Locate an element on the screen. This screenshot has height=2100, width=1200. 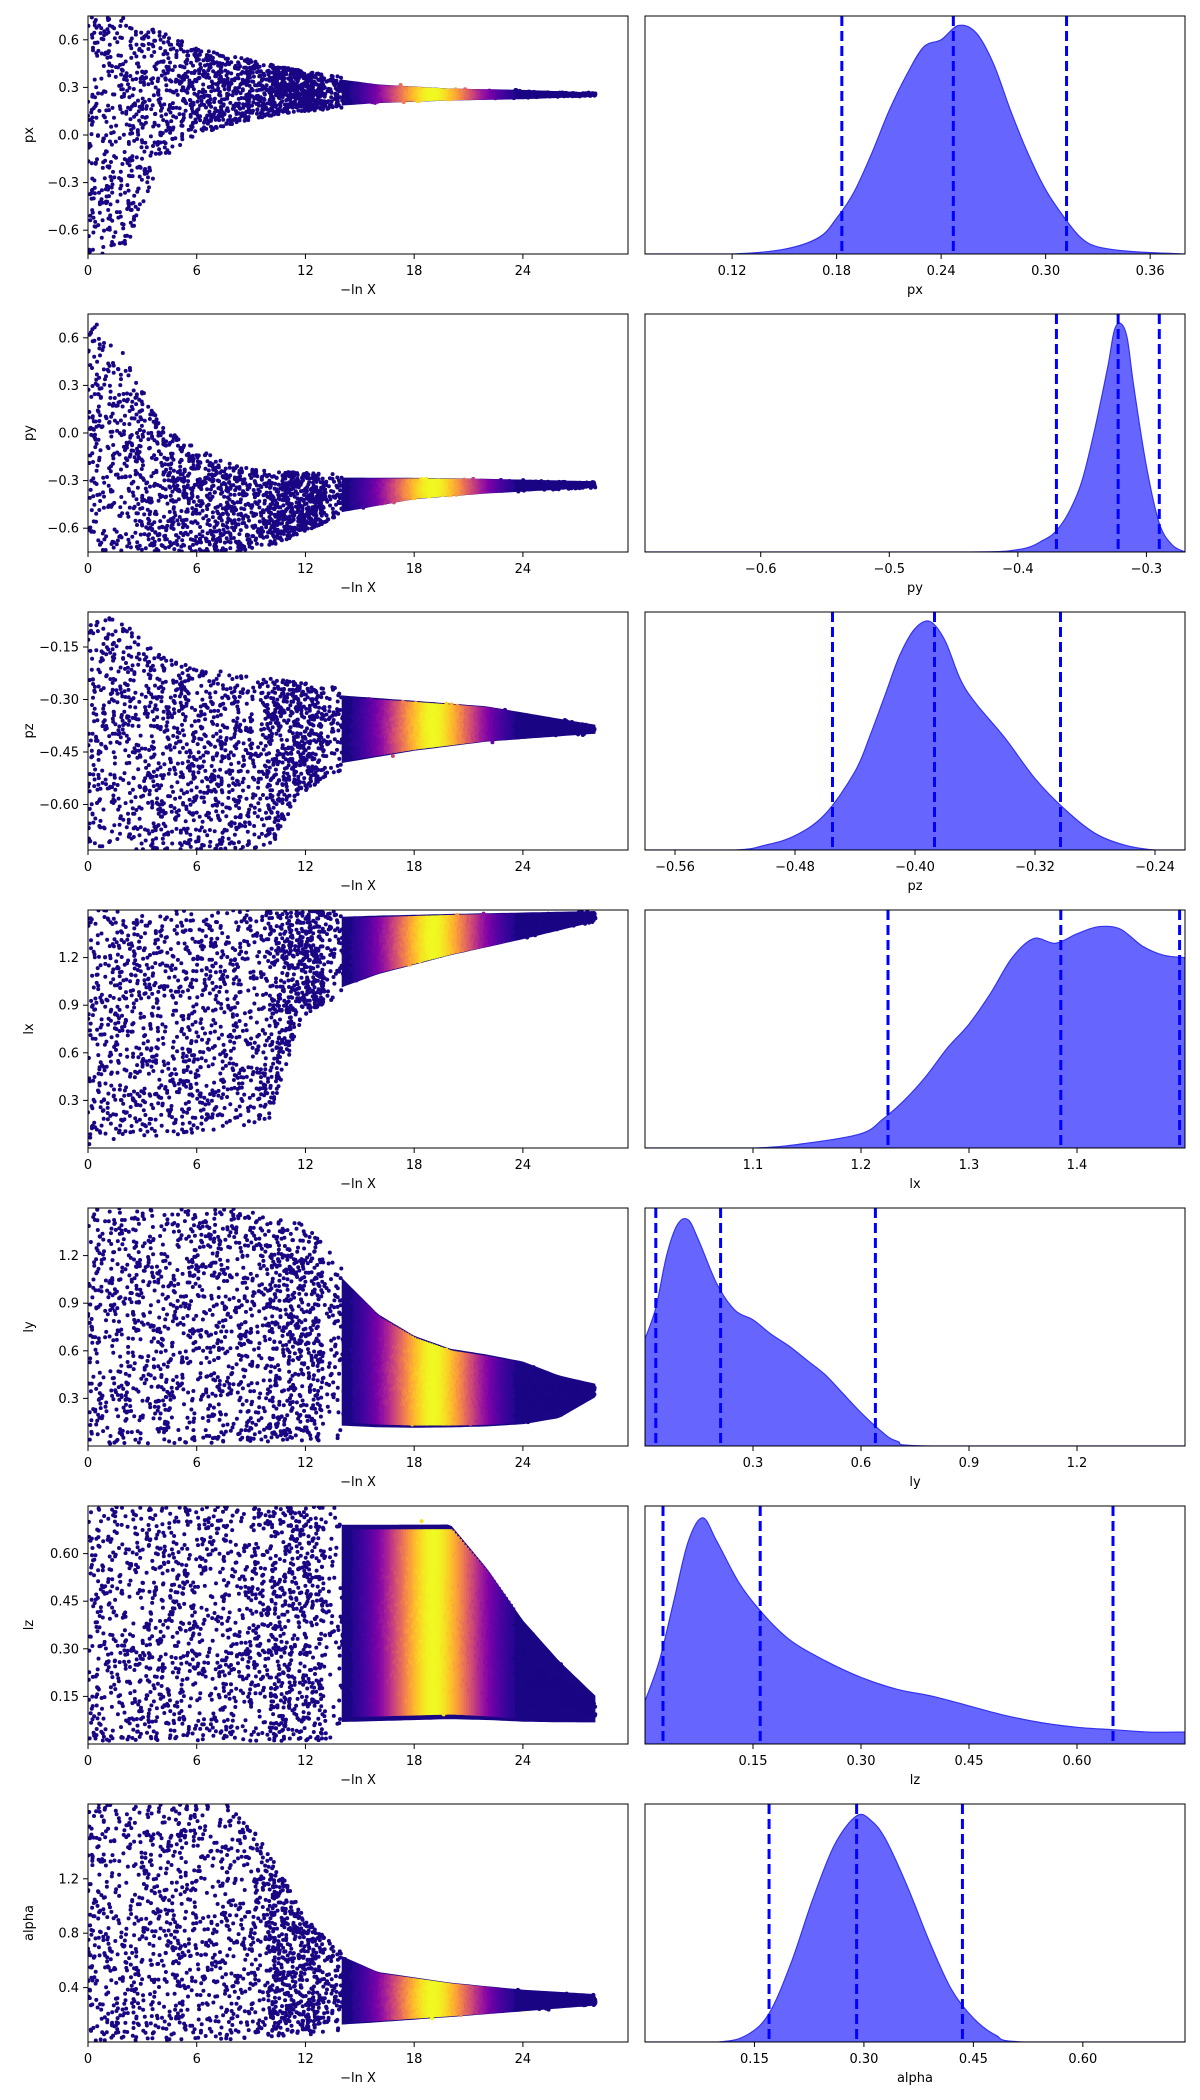
y-tick-label: −0.3 is located at coordinates (63, 183).